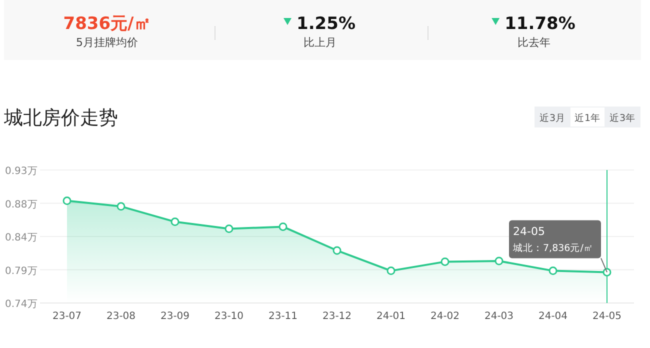  What do you see at coordinates (21, 271) in the screenshot?
I see `y-tick-label: 0.79万` at bounding box center [21, 271].